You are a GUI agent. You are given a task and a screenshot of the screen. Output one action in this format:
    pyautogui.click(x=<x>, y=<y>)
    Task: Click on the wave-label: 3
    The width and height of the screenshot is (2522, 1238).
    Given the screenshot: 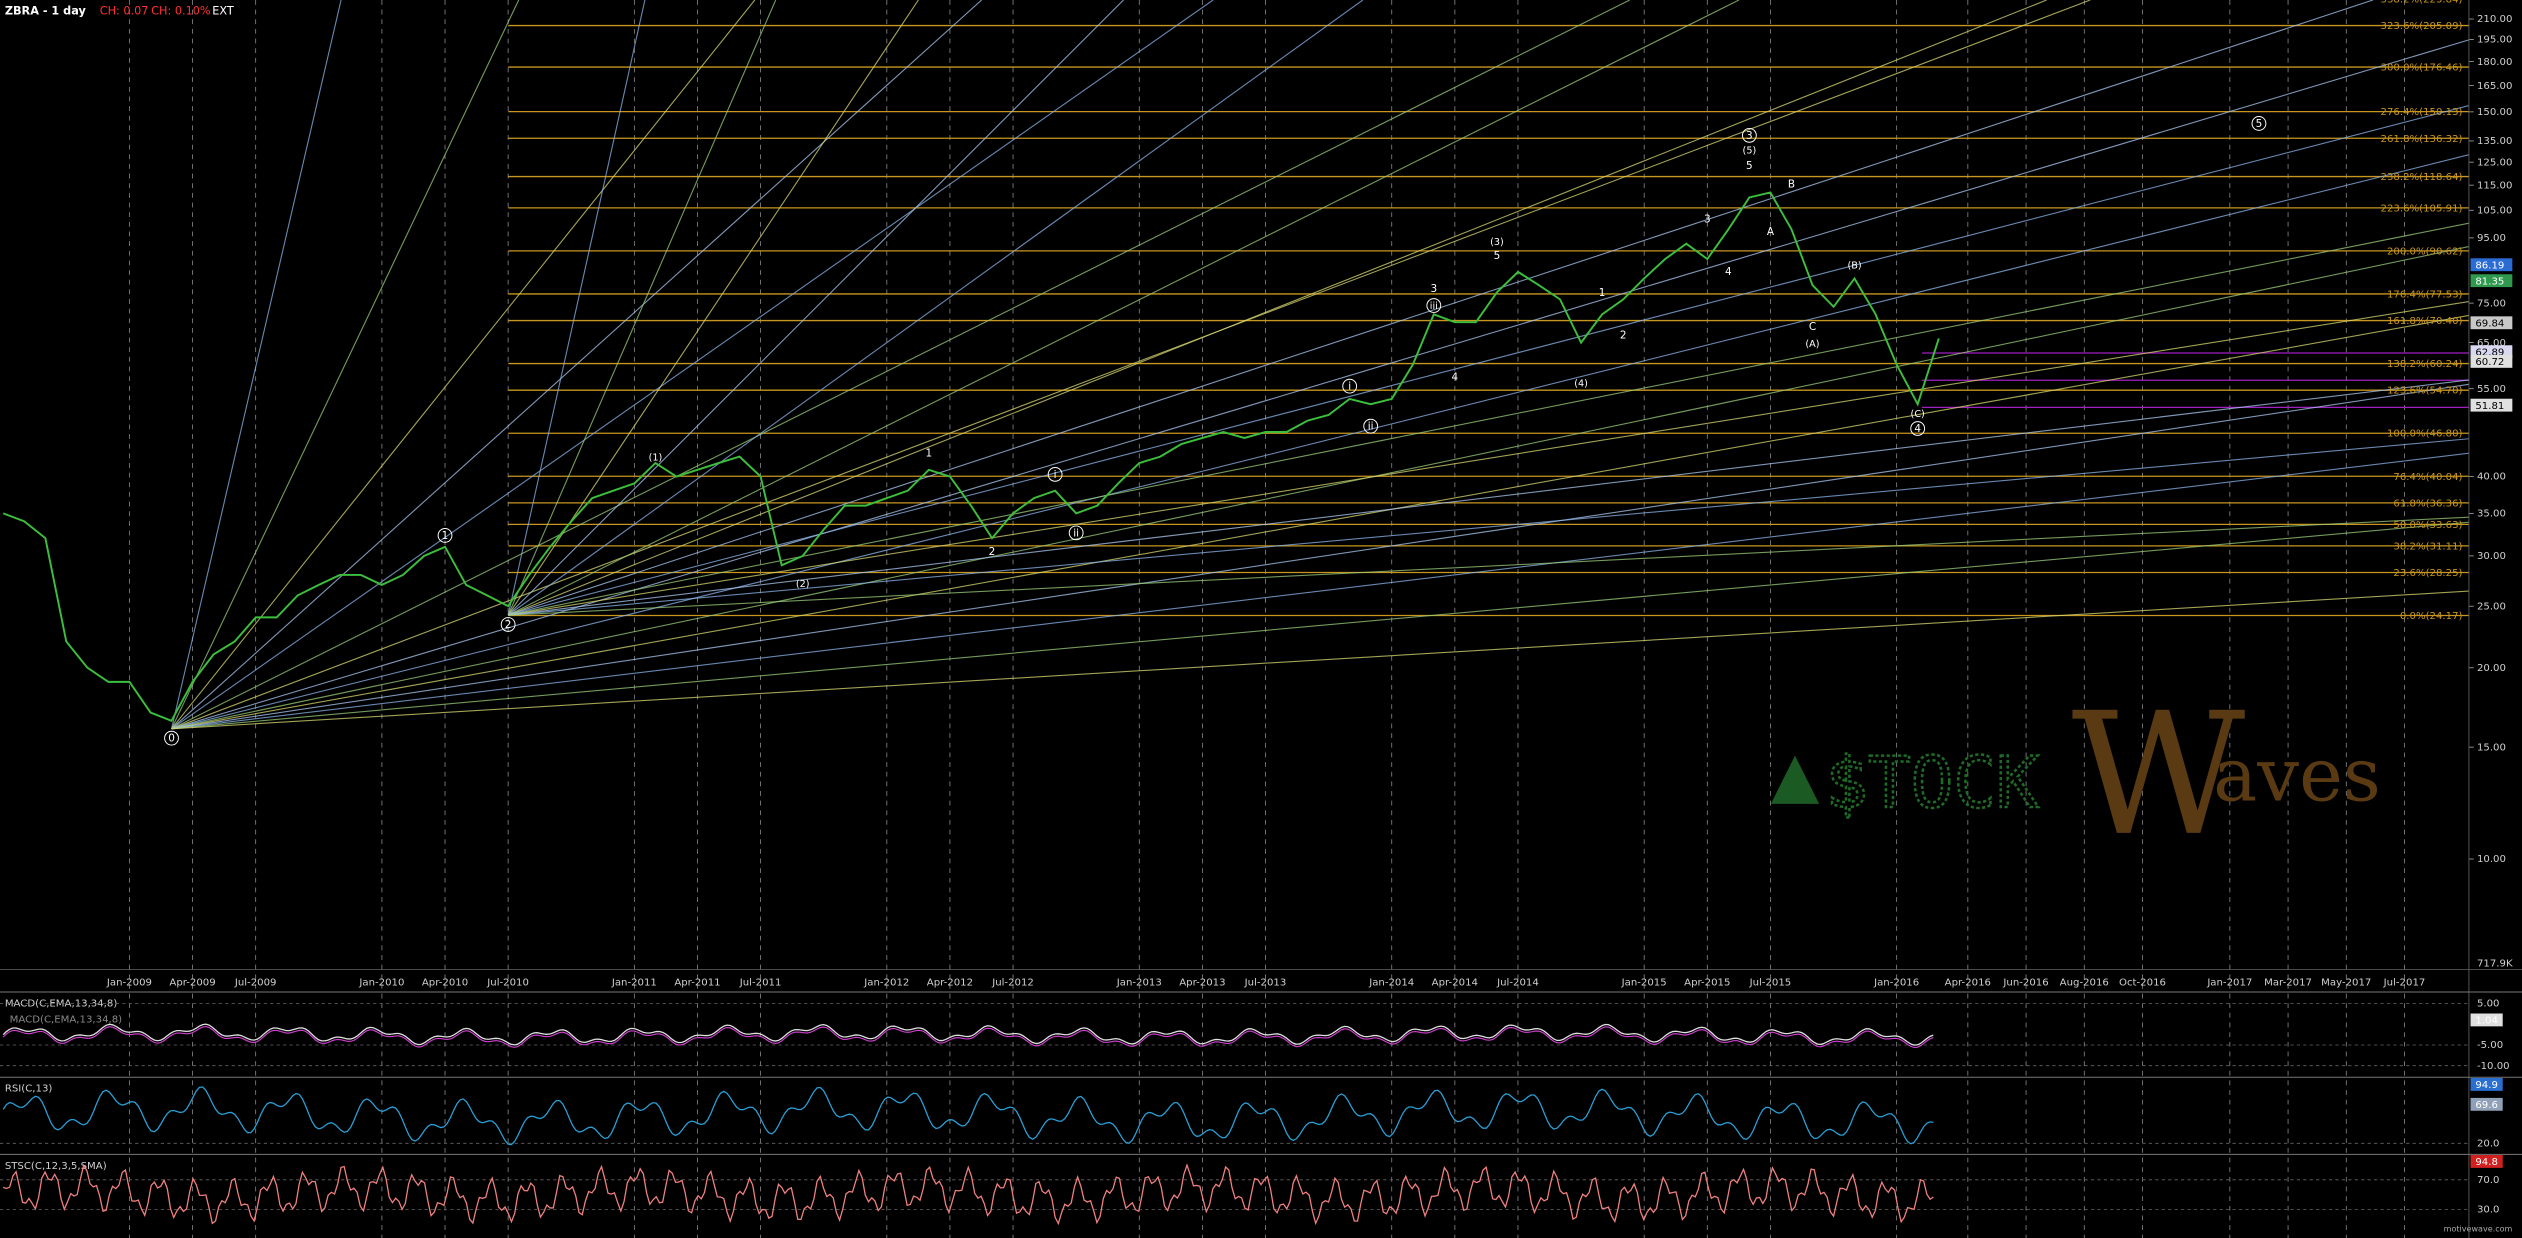 What is the action you would take?
    pyautogui.click(x=1749, y=136)
    